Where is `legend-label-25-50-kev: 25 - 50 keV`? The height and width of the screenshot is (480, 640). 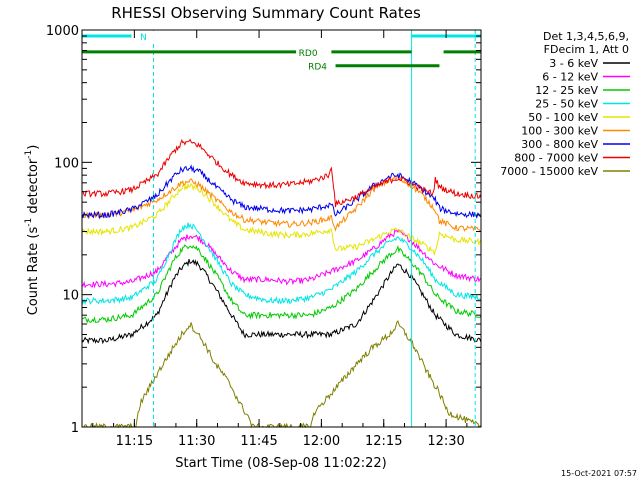
legend-label-25-50-kev: 25 - 50 keV is located at coordinates (566, 104).